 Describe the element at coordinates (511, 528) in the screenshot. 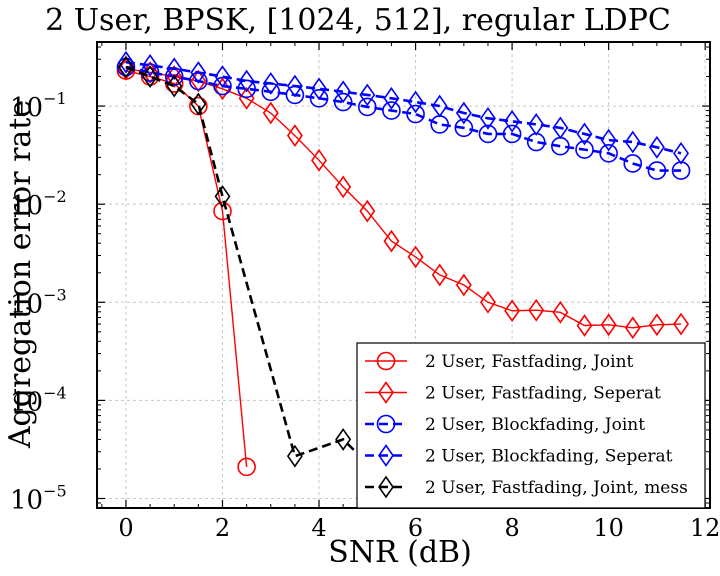

I see `x-tick-label: 8` at that location.